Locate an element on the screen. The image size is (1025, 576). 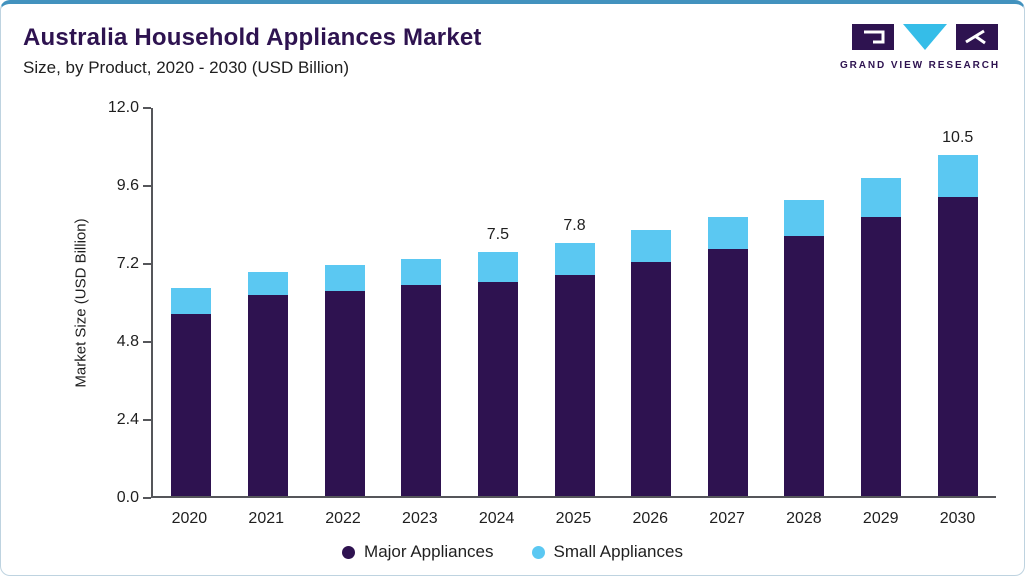
legend-item-small-appliances: Small Appliances is located at coordinates (607, 552).